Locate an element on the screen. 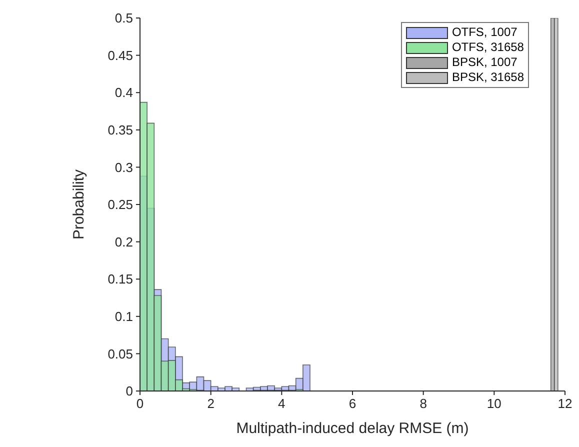 This screenshot has height=447, width=579. y-tick-label: 0.1 is located at coordinates (123, 316).